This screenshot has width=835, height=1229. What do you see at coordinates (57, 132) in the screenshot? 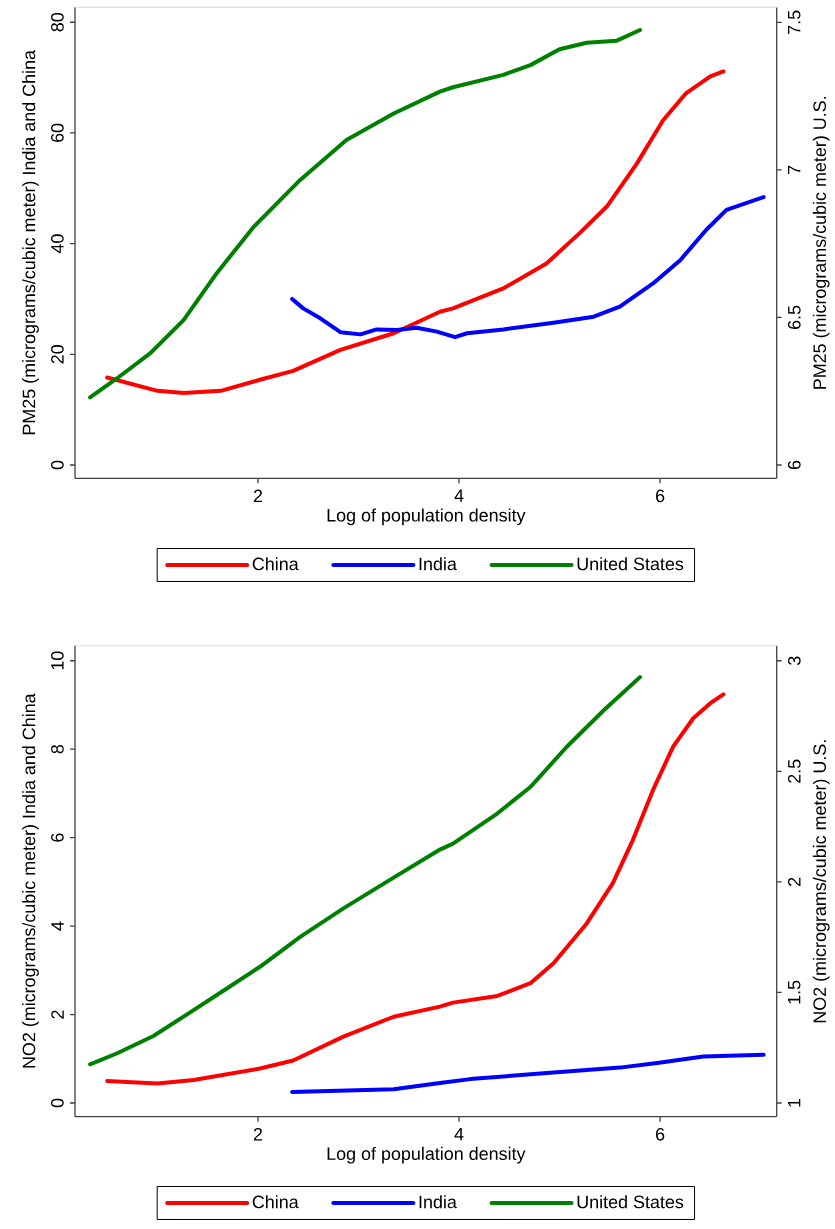
I see `y-tick-label: 60` at bounding box center [57, 132].